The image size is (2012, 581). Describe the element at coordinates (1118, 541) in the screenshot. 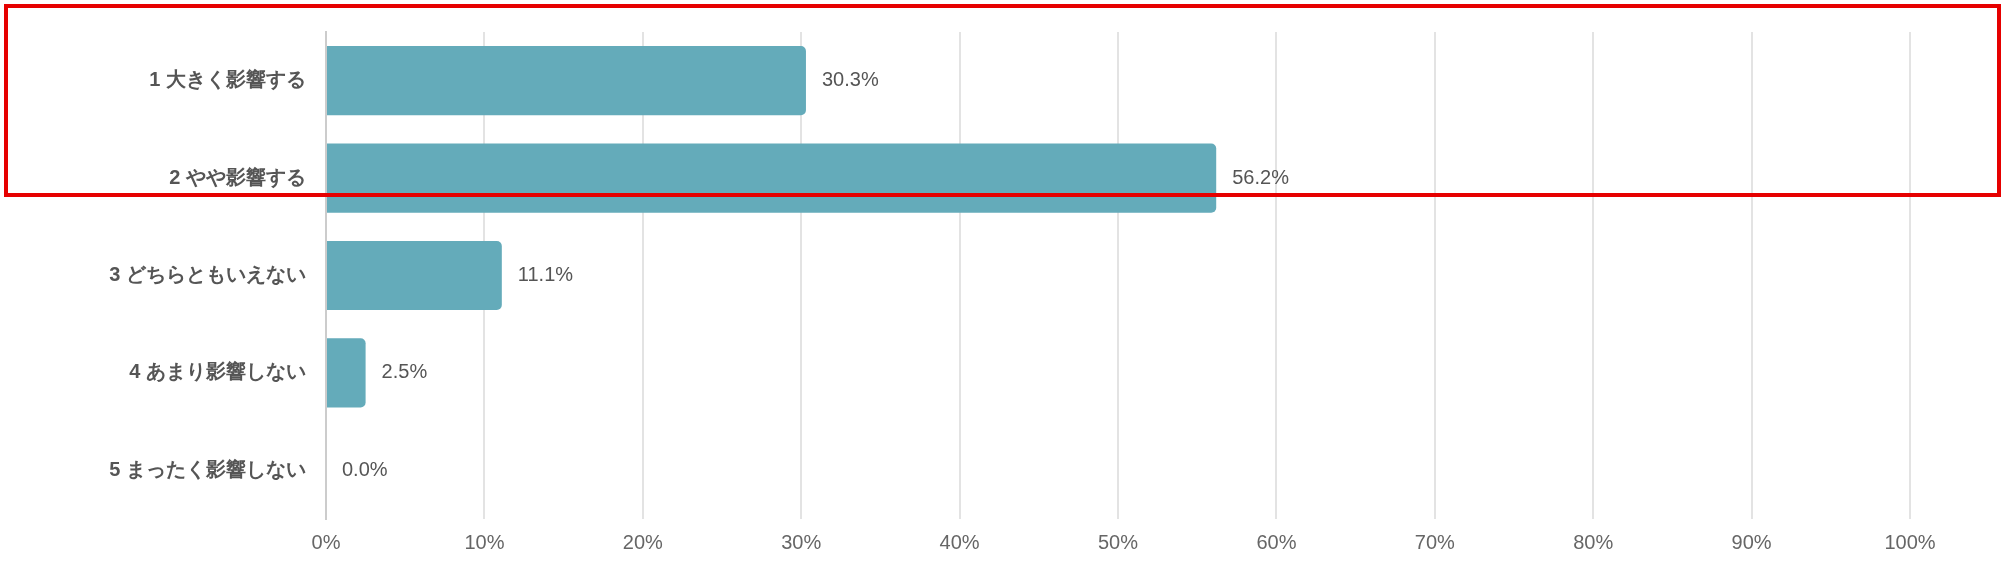

I see `x-tick-label: 50%` at that location.